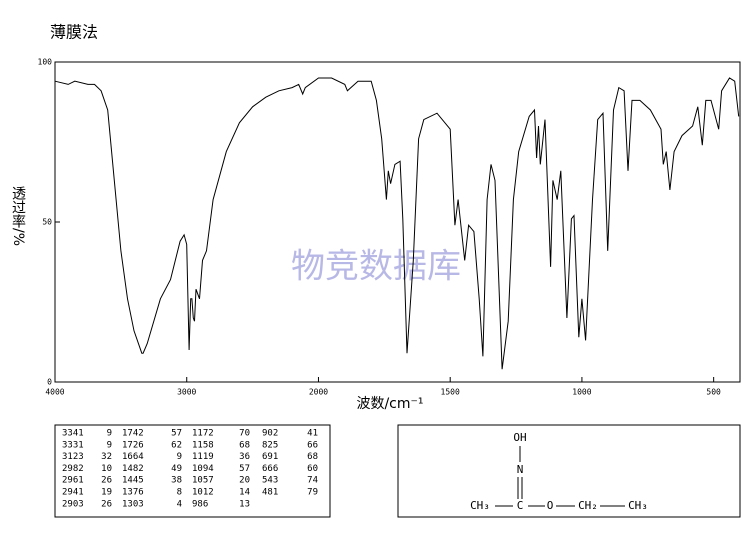 The image size is (749, 539). I want to click on y-tick-label: 100, so click(45, 62).